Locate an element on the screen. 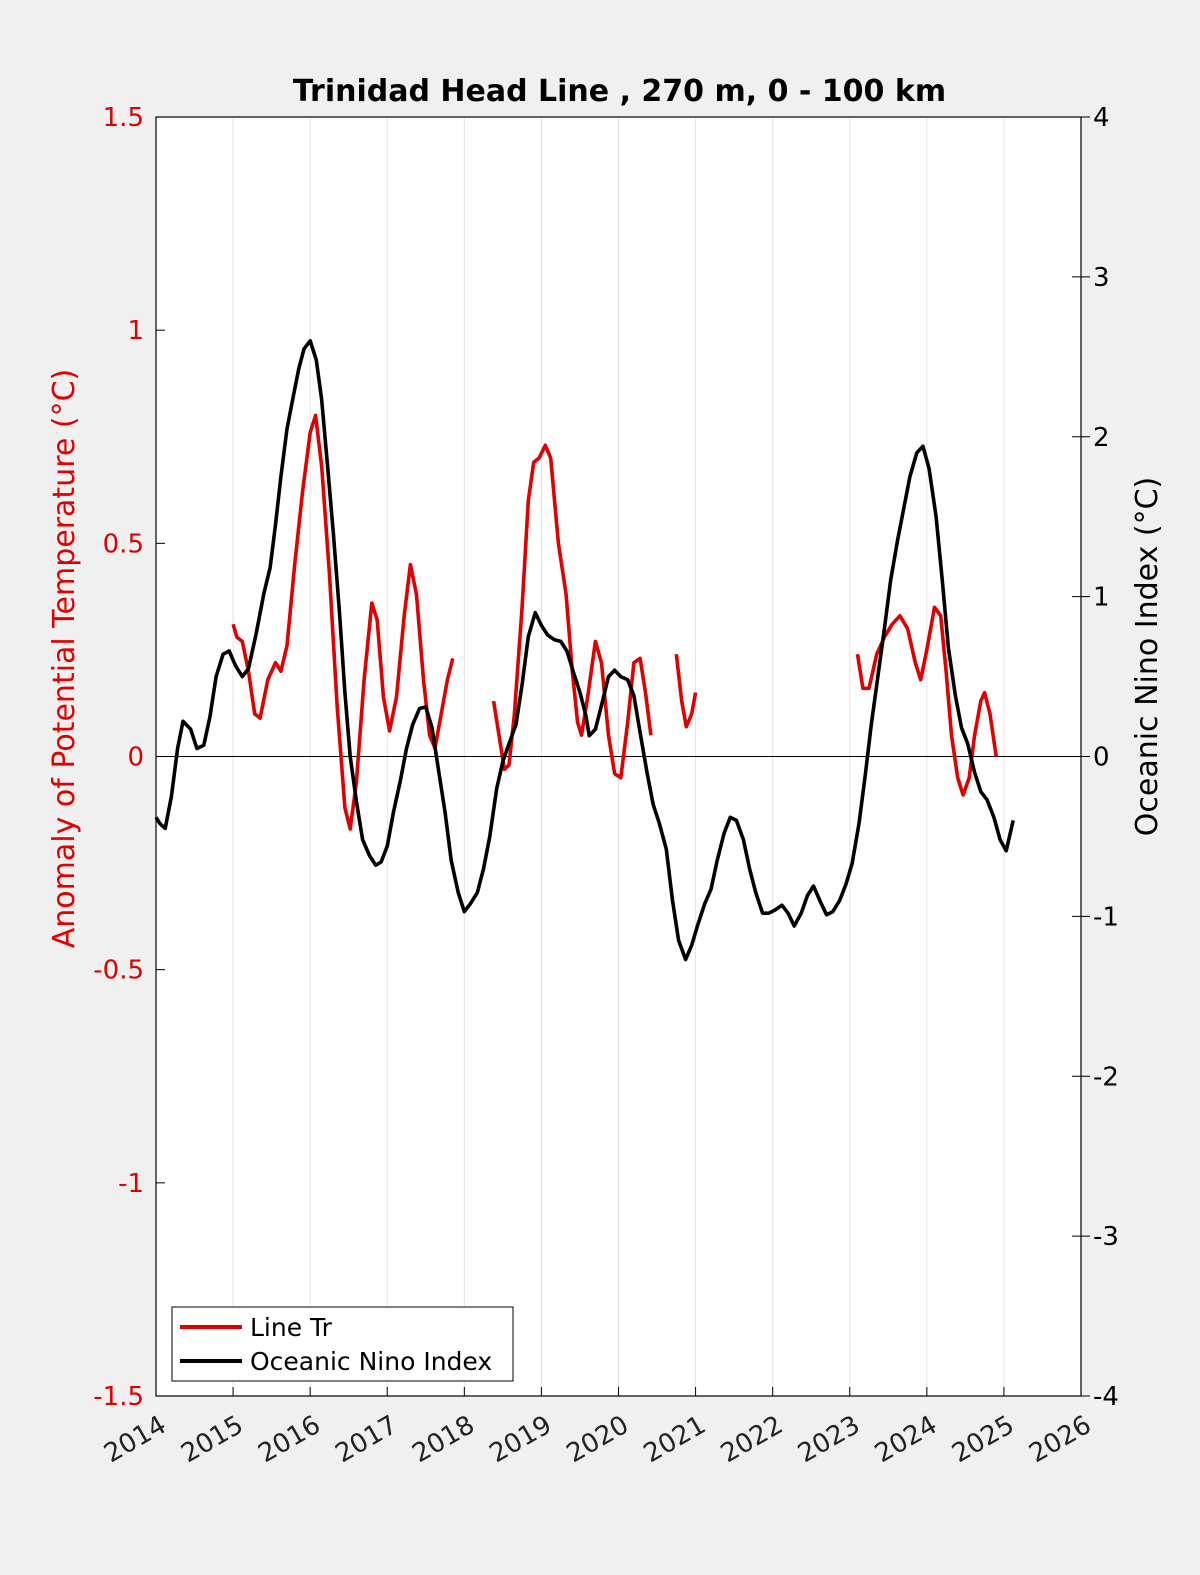  y-left-tick-label: 1 is located at coordinates (135, 331).